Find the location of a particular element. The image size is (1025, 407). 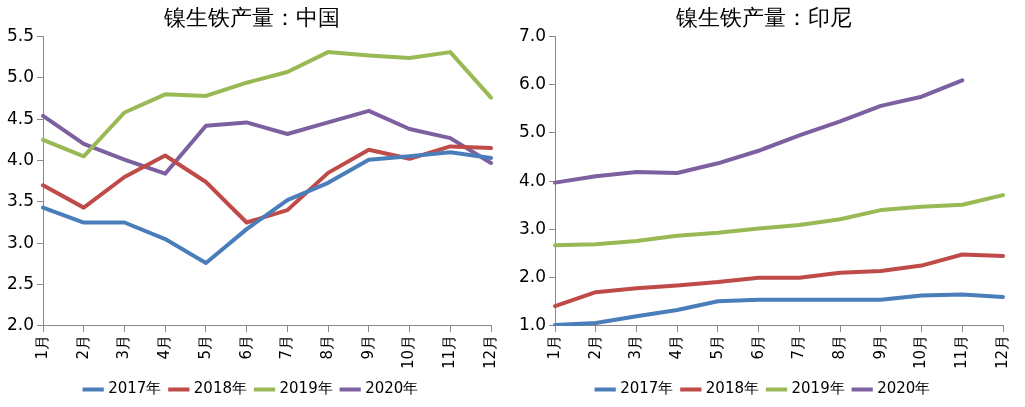

y-tick-label: 1.0 is located at coordinates (532, 324).